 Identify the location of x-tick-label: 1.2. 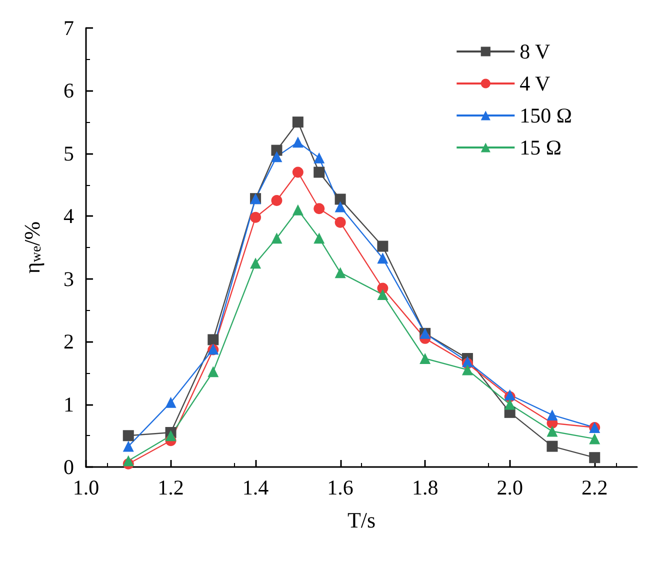
(171, 488).